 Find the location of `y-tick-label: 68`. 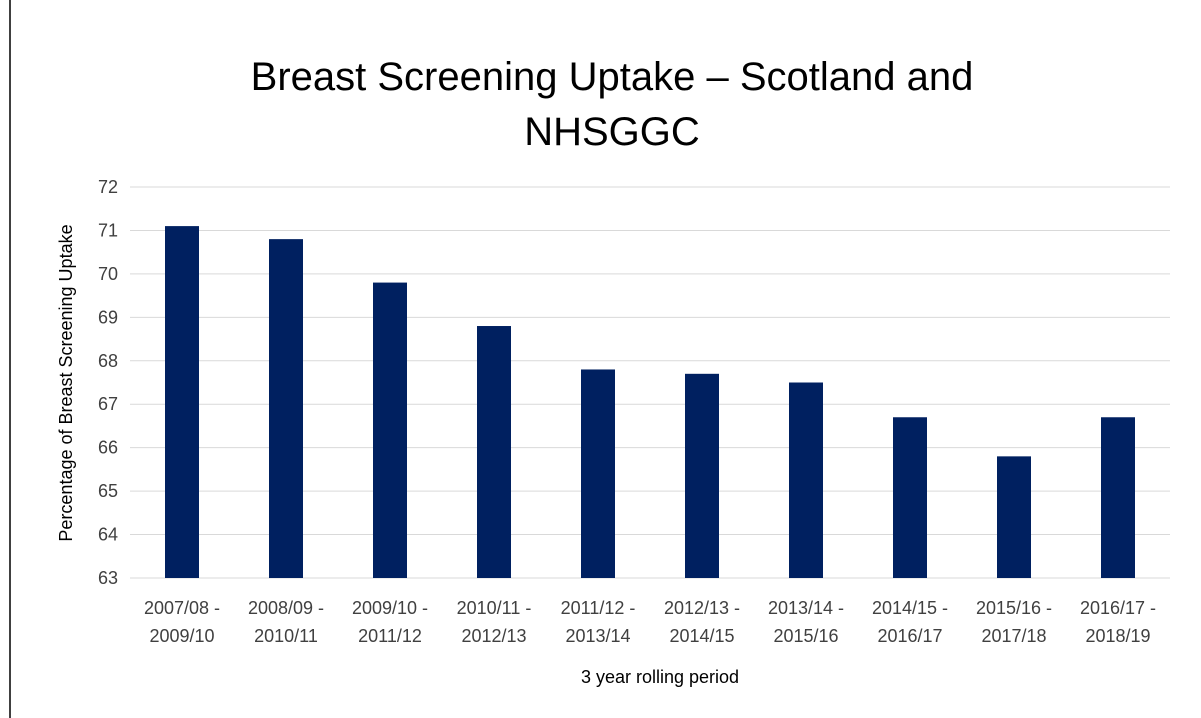

y-tick-label: 68 is located at coordinates (108, 361).